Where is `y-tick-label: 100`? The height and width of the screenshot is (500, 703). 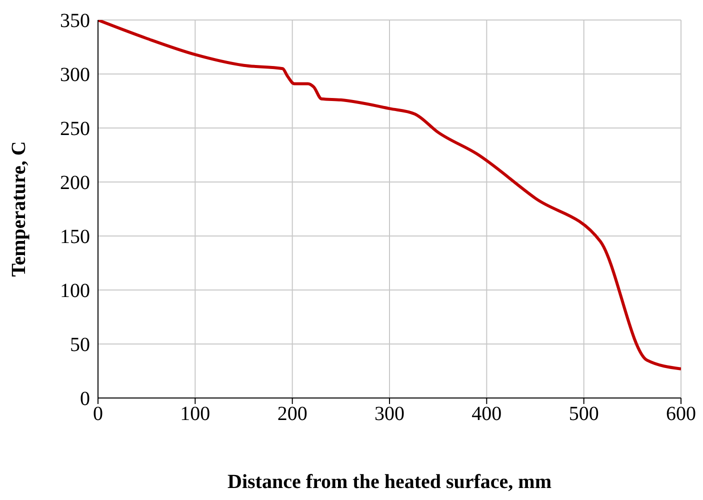 y-tick-label: 100 is located at coordinates (75, 291).